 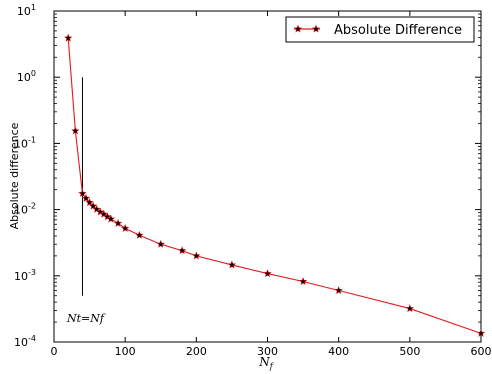 I want to click on nt-nf-label: Nt=Nf, so click(x=86, y=318).